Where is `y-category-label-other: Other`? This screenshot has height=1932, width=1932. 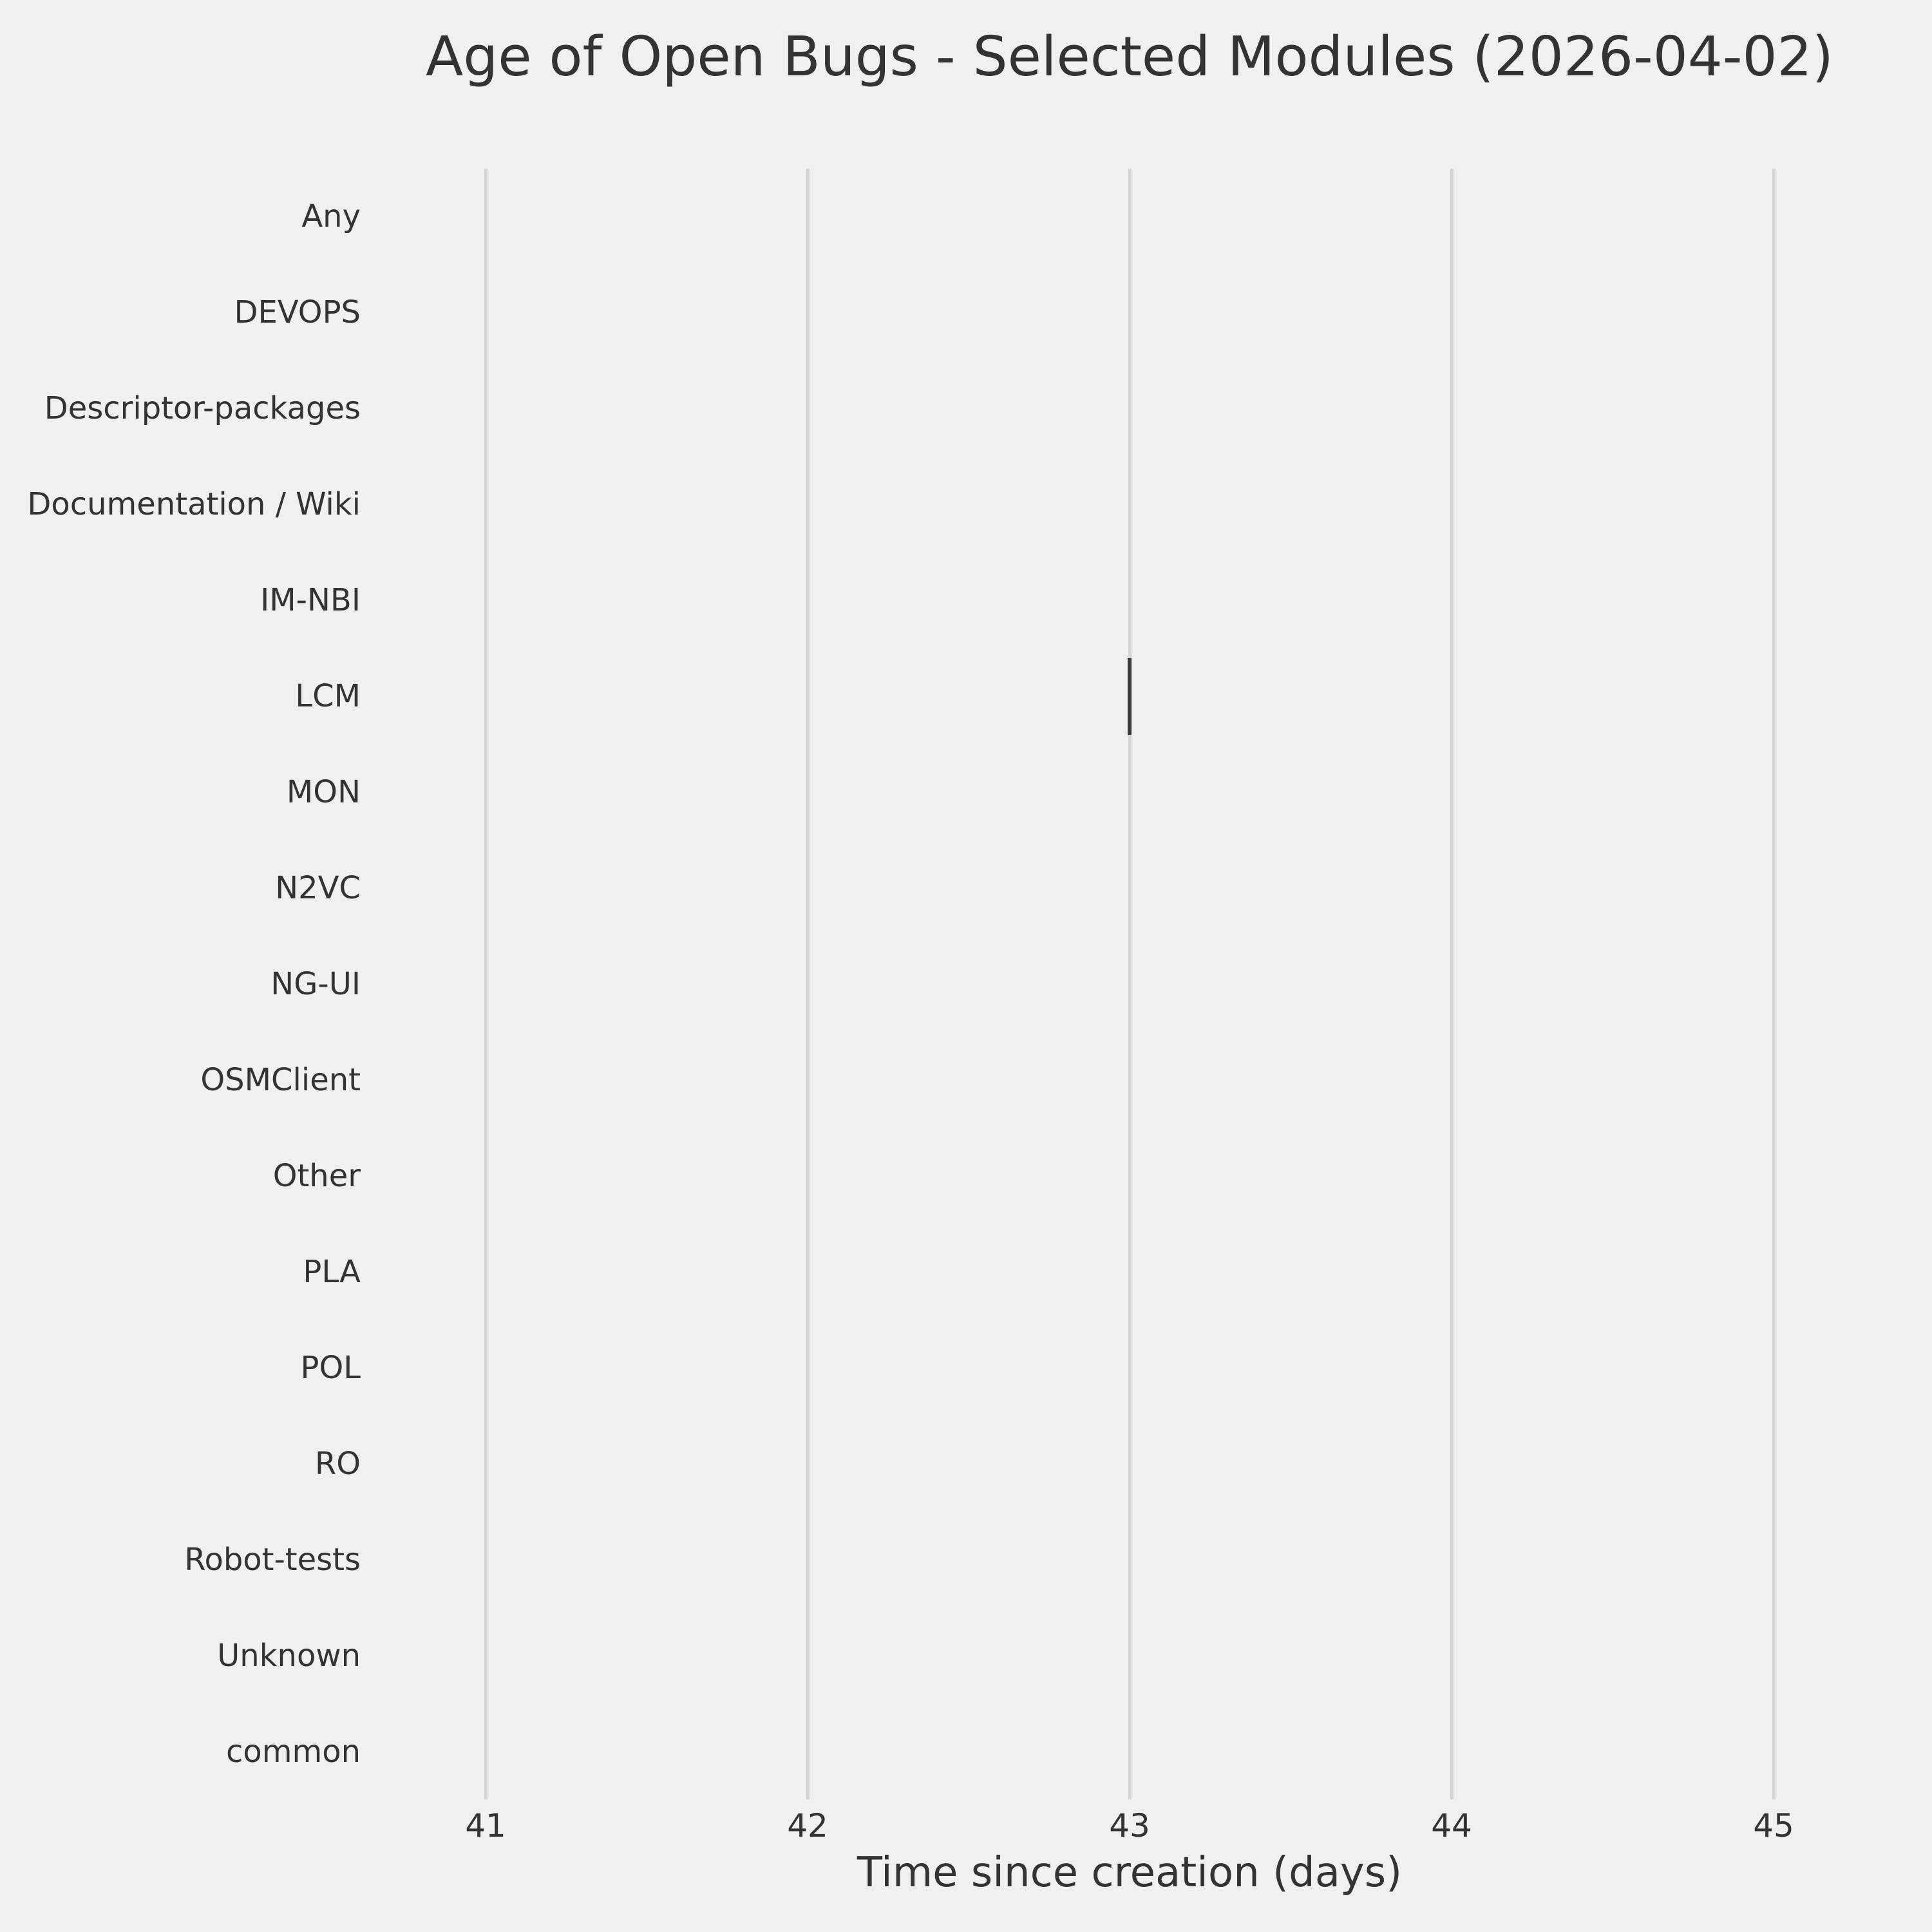 y-category-label-other: Other is located at coordinates (317, 1175).